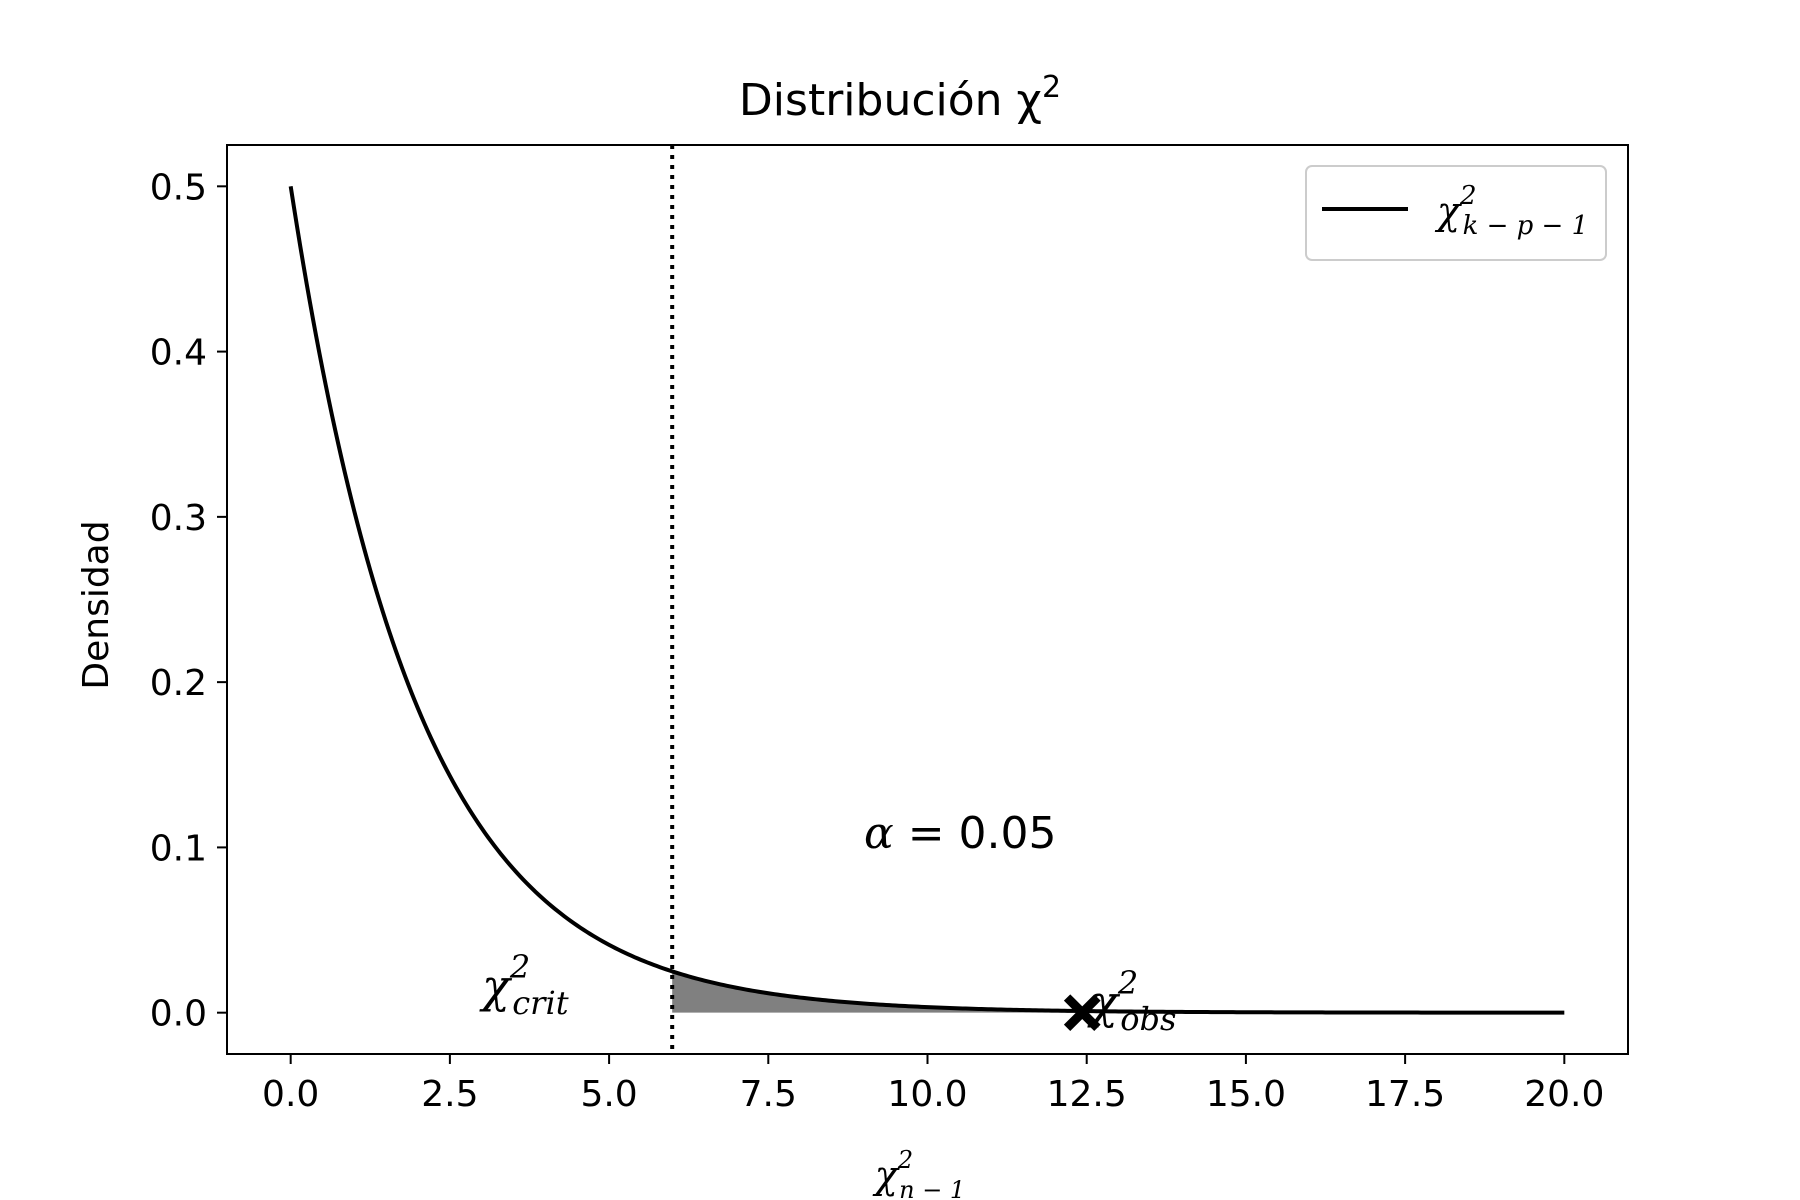  Describe the element at coordinates (178, 683) in the screenshot. I see `y-tick-label: 0.2` at that location.